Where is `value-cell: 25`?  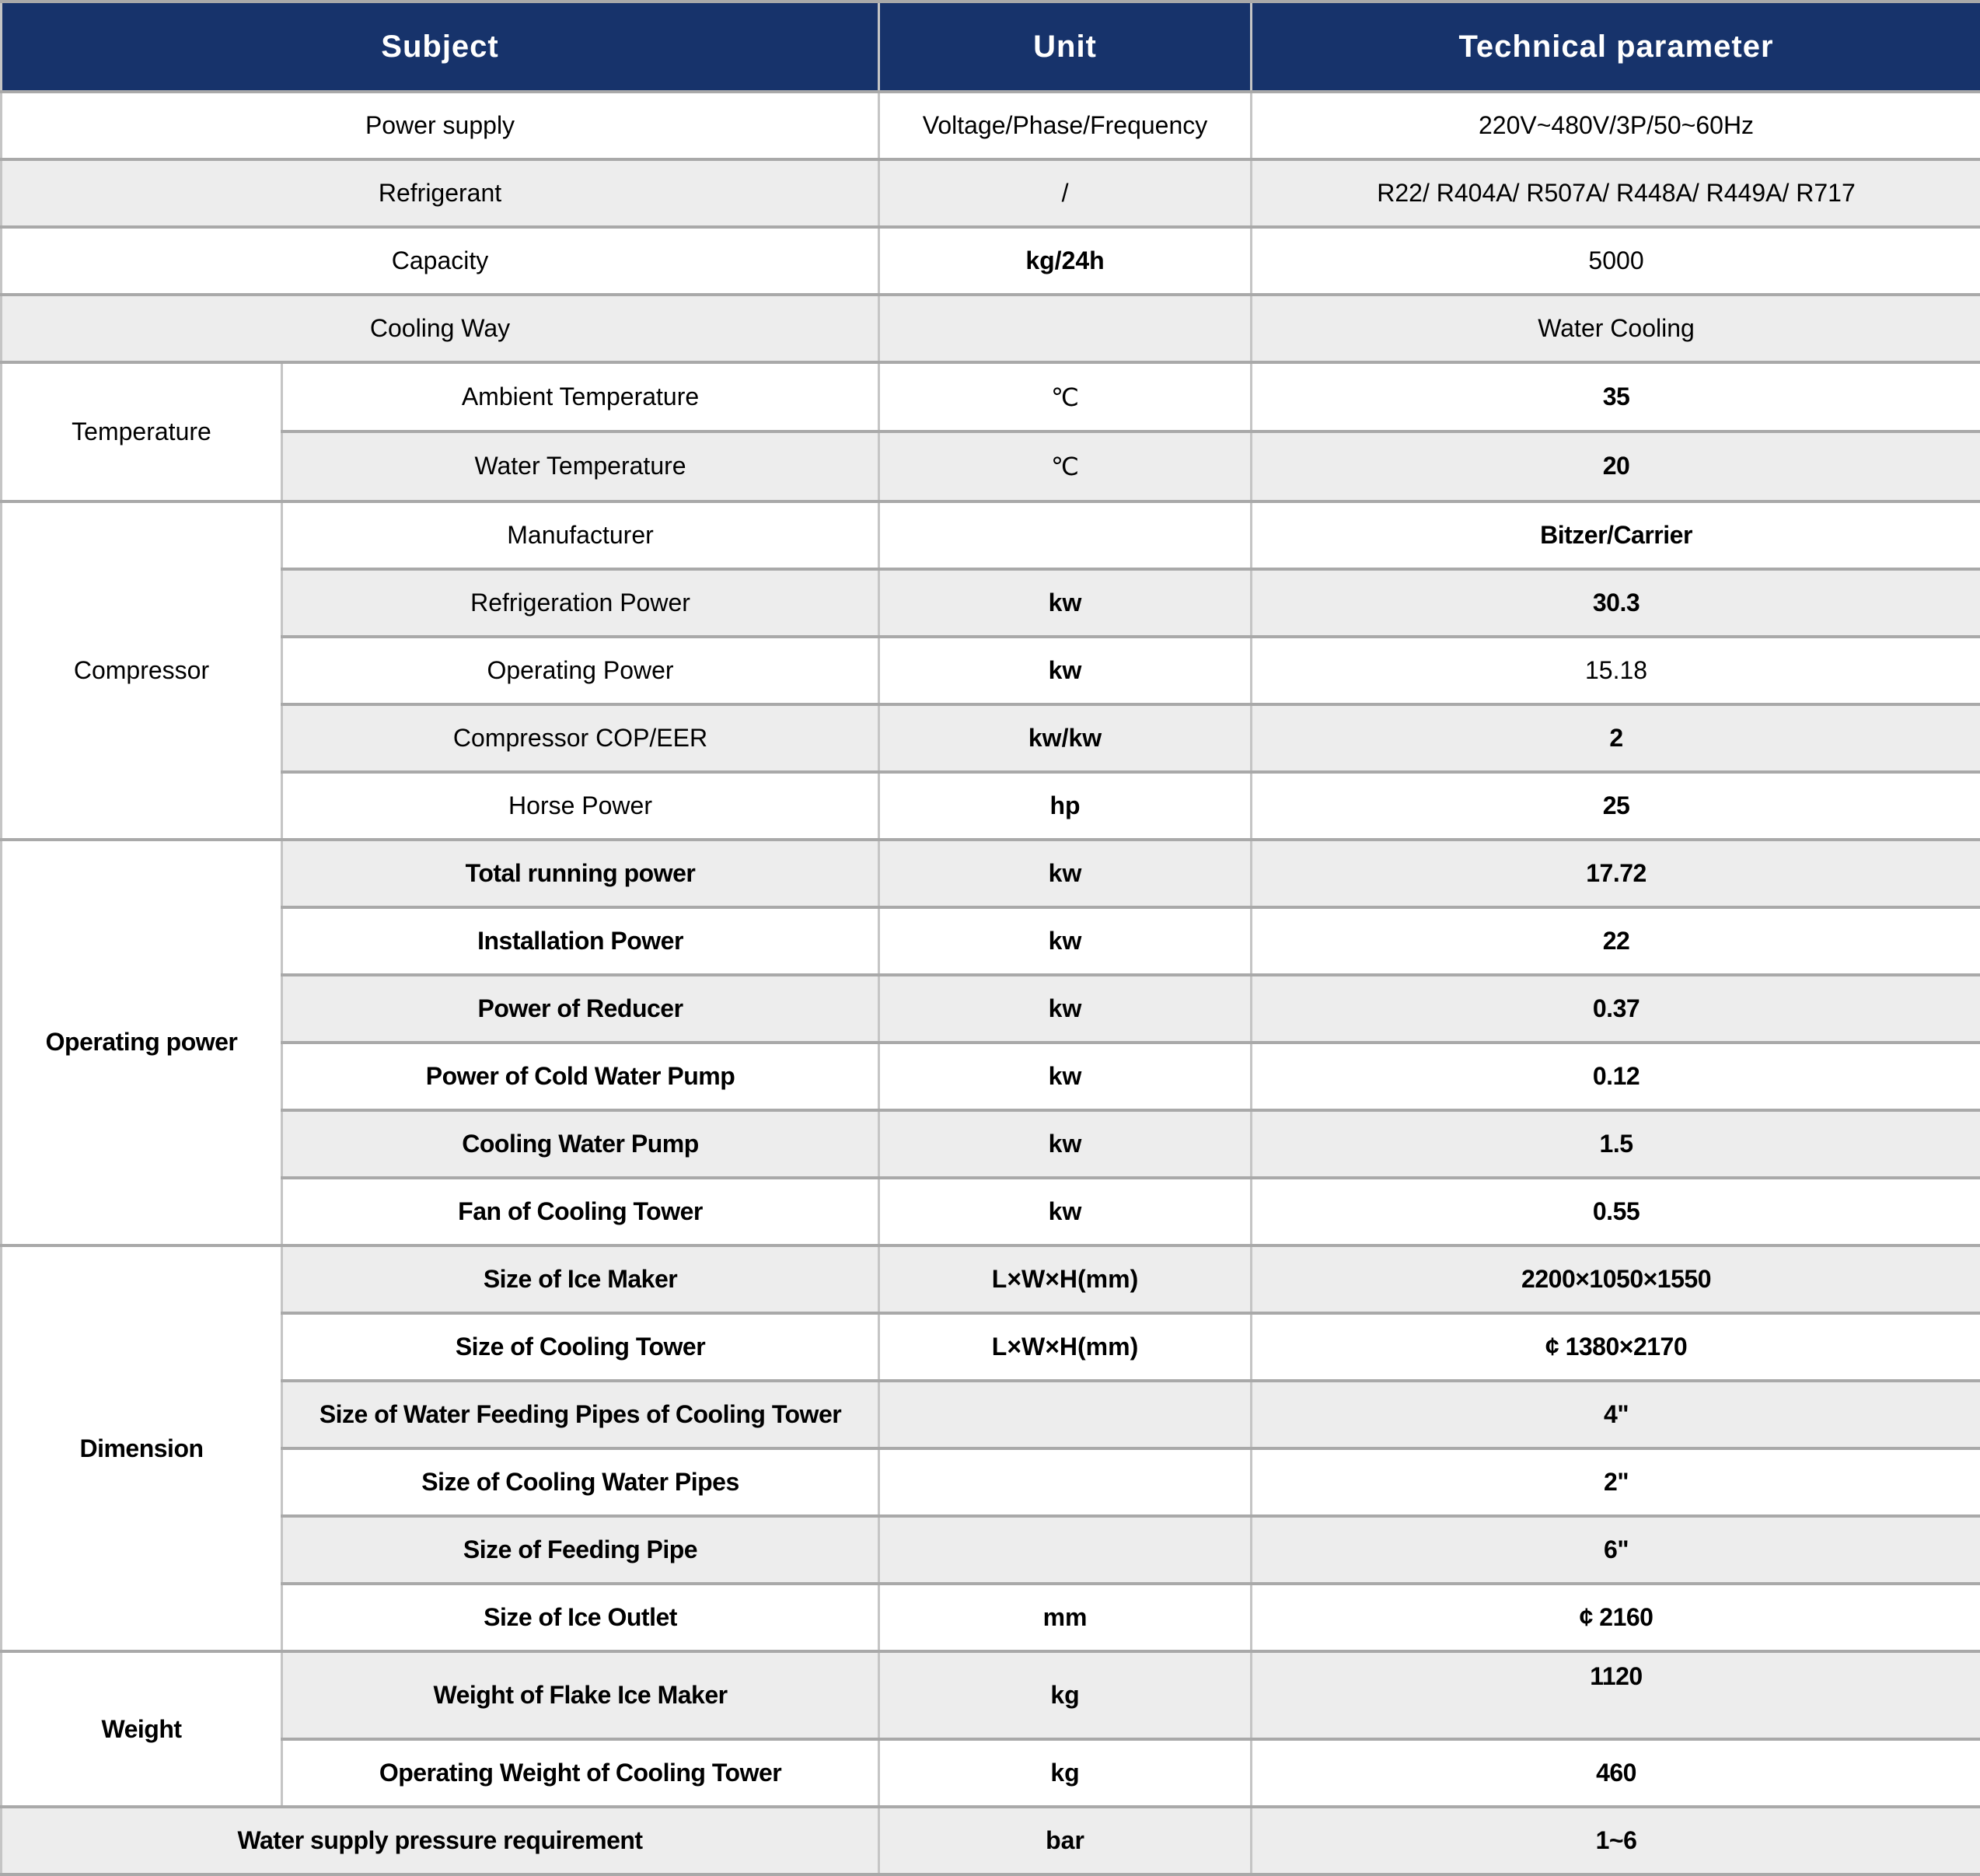
value-cell: 25 is located at coordinates (1615, 805).